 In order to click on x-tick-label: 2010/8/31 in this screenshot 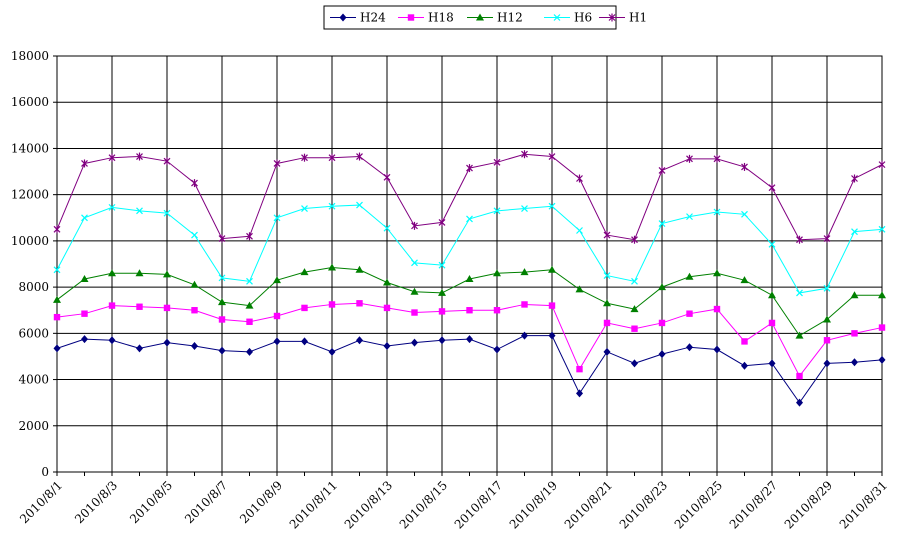, I will do `click(863, 504)`.